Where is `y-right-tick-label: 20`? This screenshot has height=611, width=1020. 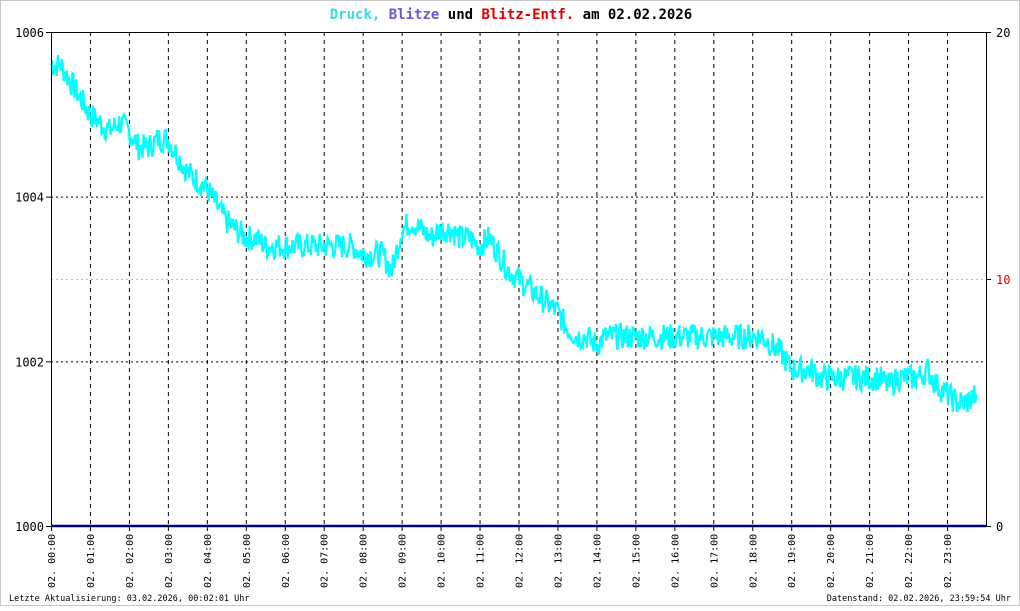 y-right-tick-label: 20 is located at coordinates (1003, 33).